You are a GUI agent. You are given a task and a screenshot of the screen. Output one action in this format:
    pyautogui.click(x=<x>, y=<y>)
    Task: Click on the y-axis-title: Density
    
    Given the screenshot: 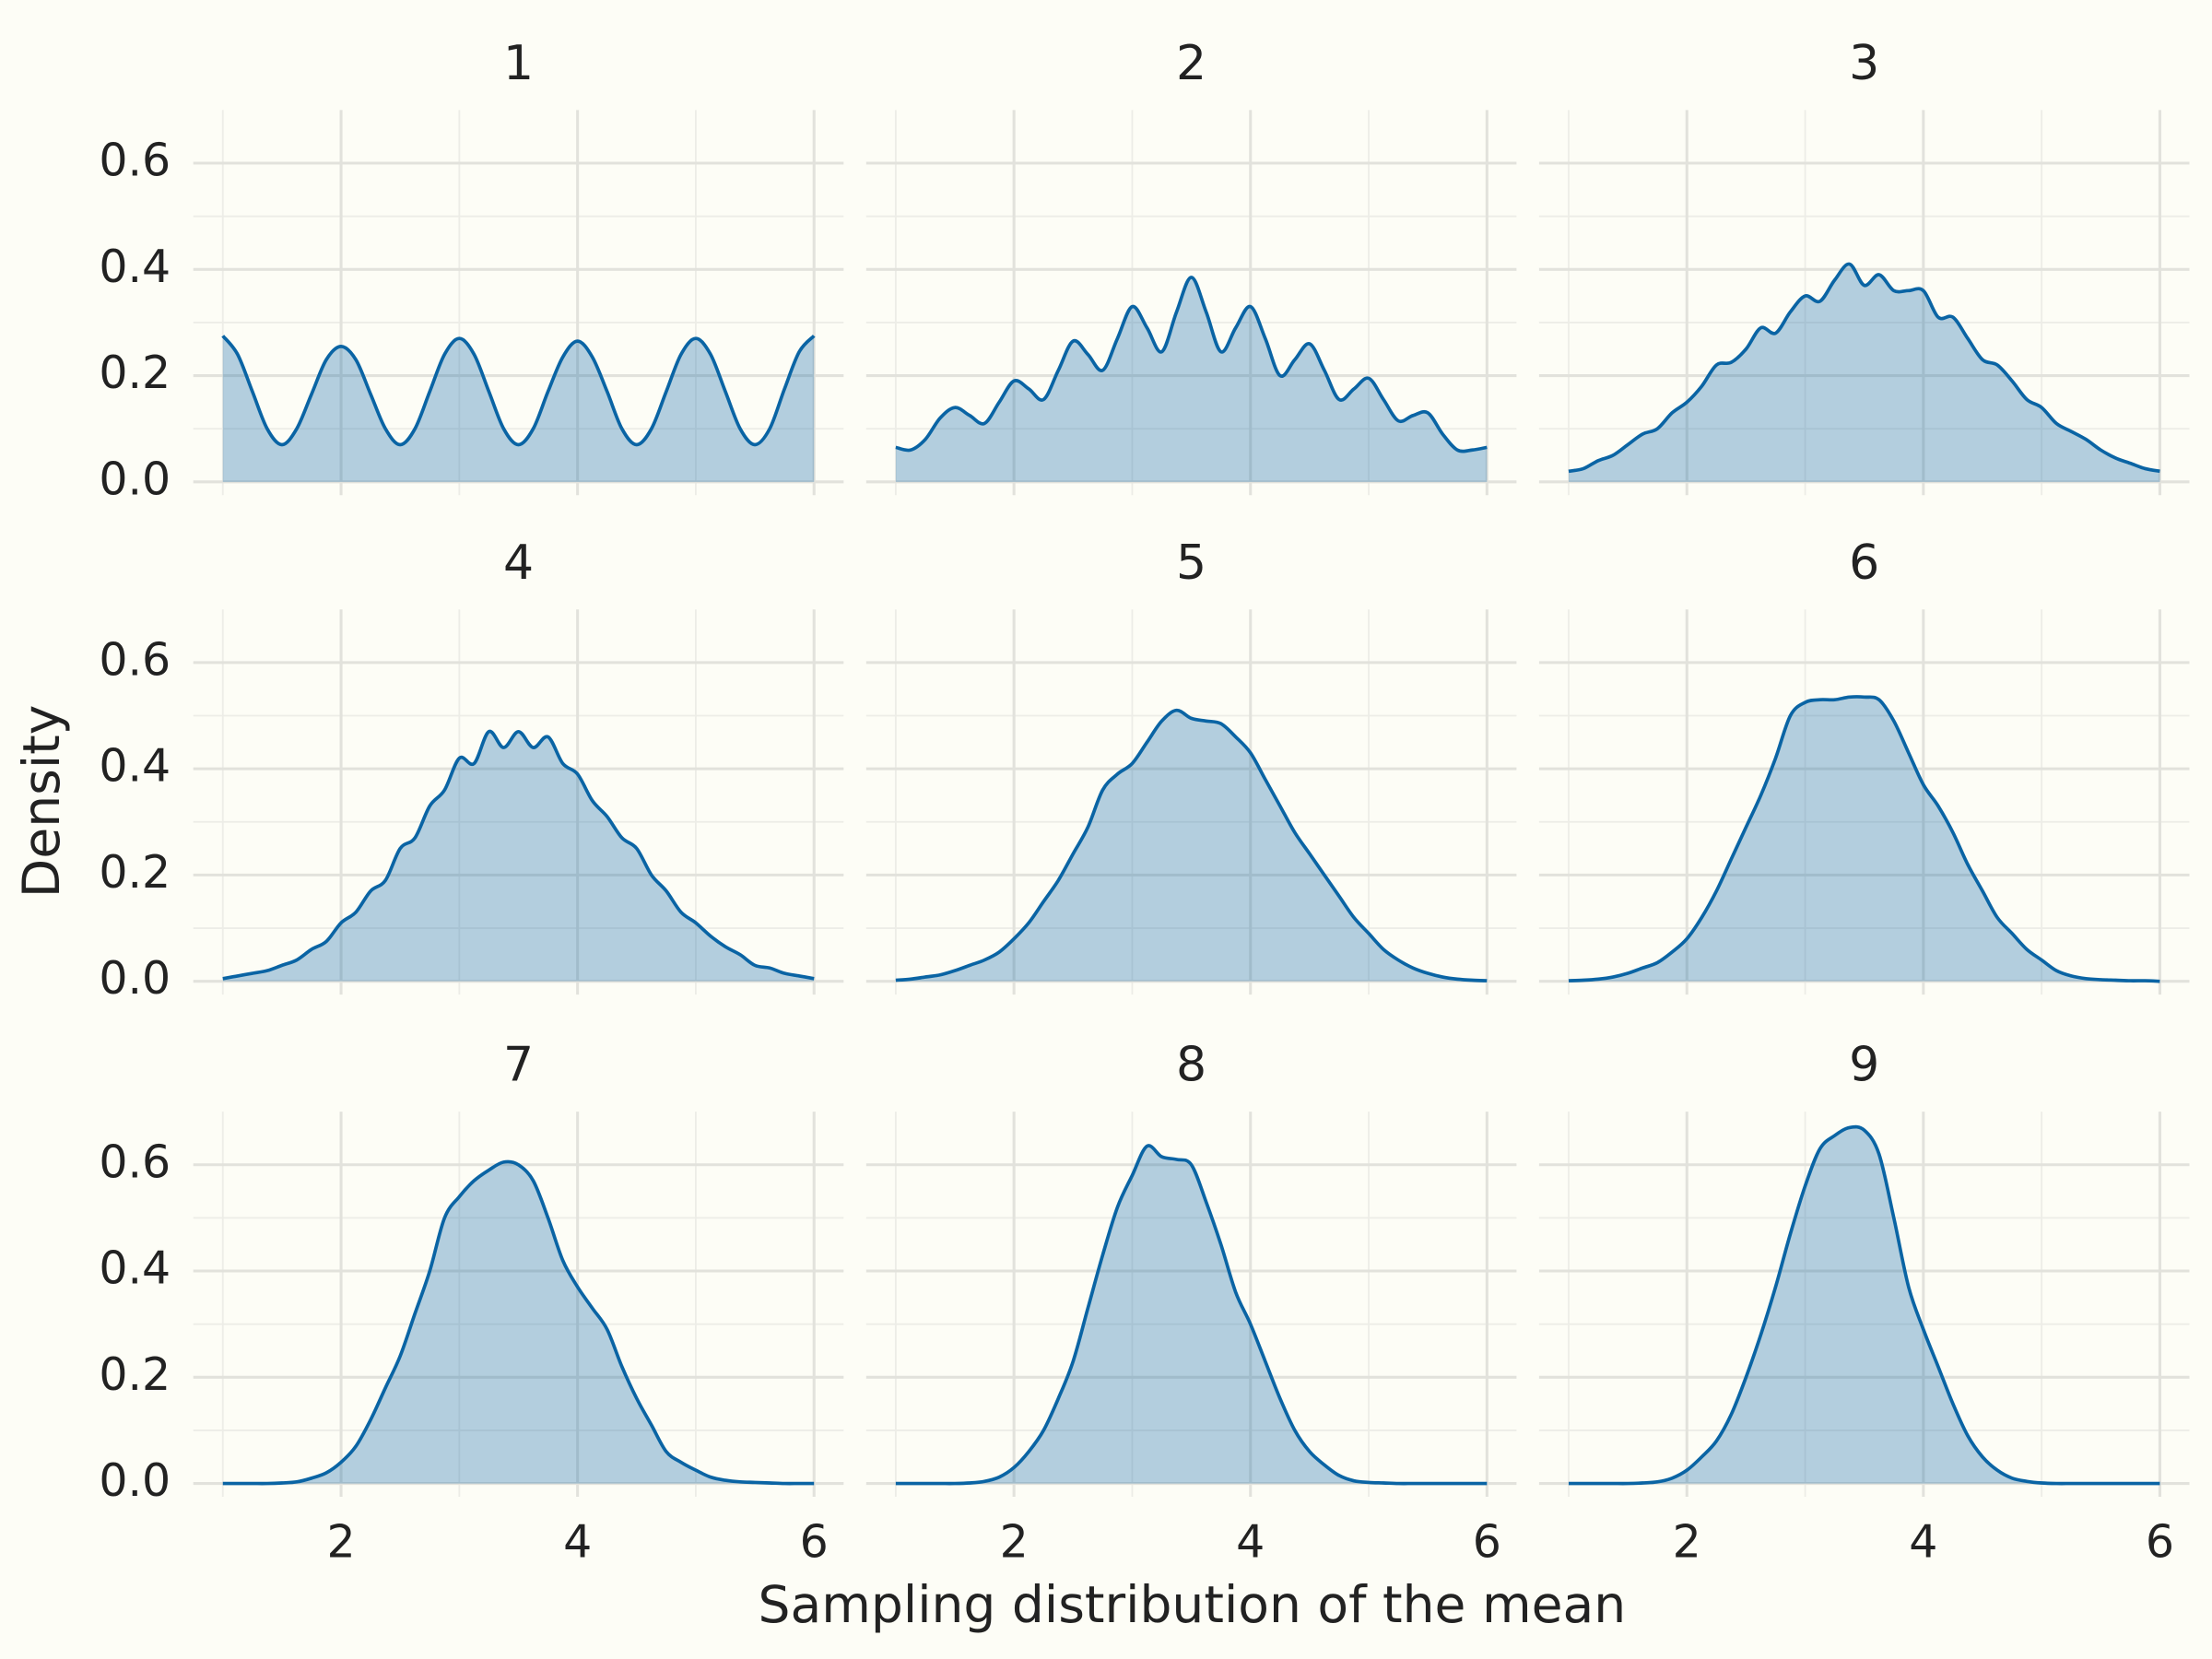 What is the action you would take?
    pyautogui.click(x=41, y=801)
    